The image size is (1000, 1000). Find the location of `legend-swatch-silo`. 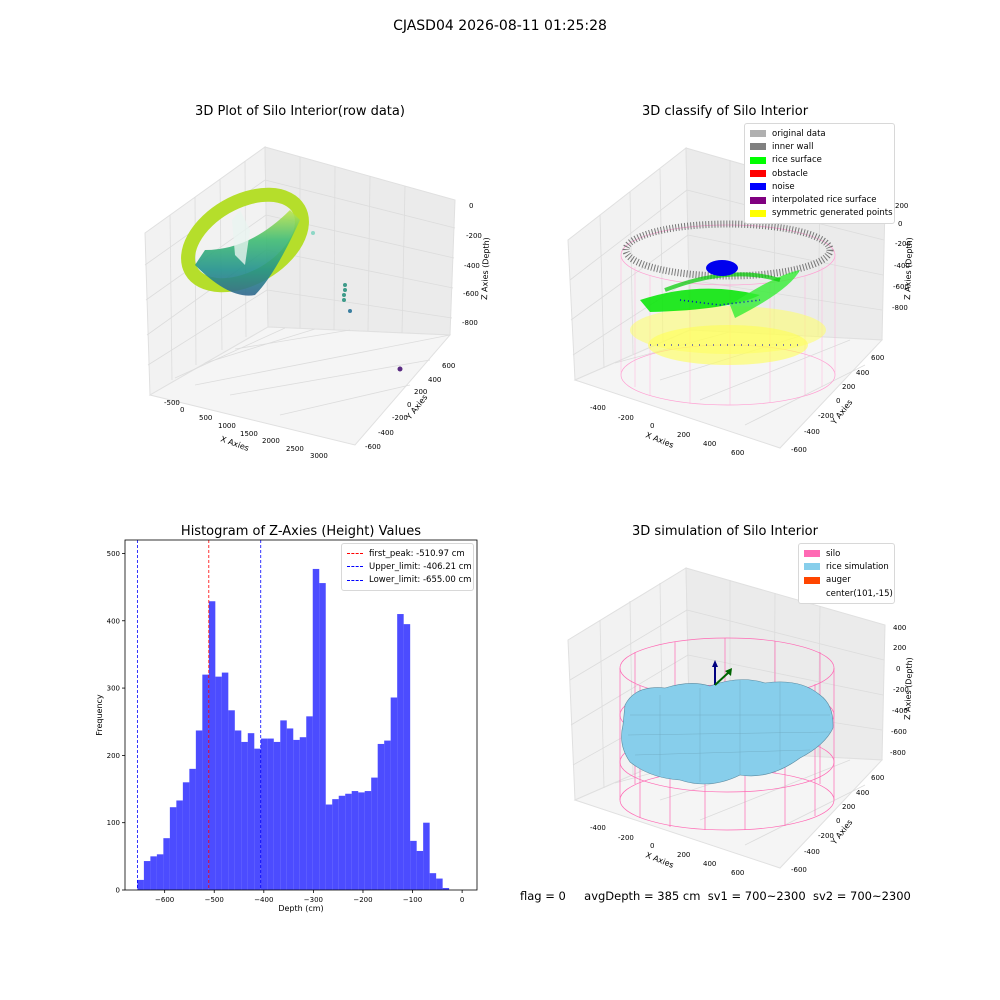

legend-swatch-silo is located at coordinates (812, 554).